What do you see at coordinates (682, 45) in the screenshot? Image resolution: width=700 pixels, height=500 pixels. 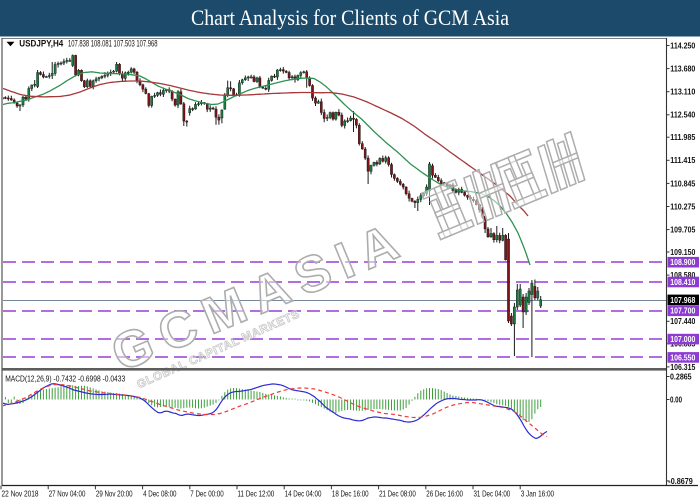 I see `svg-text: 114.250` at bounding box center [682, 45].